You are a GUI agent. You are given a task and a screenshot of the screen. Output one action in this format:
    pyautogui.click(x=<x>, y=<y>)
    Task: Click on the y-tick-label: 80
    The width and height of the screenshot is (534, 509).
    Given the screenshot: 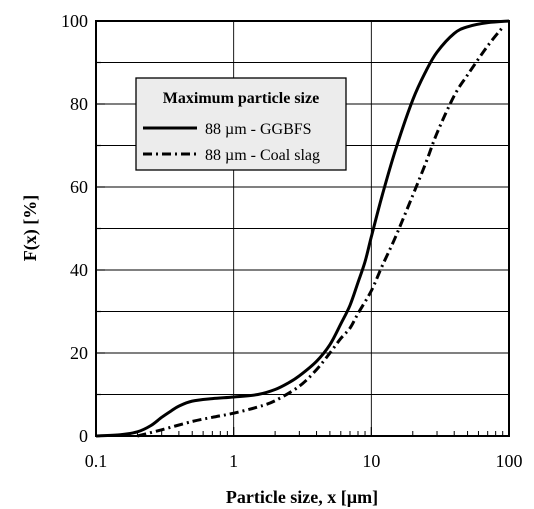 What is the action you would take?
    pyautogui.click(x=79, y=104)
    